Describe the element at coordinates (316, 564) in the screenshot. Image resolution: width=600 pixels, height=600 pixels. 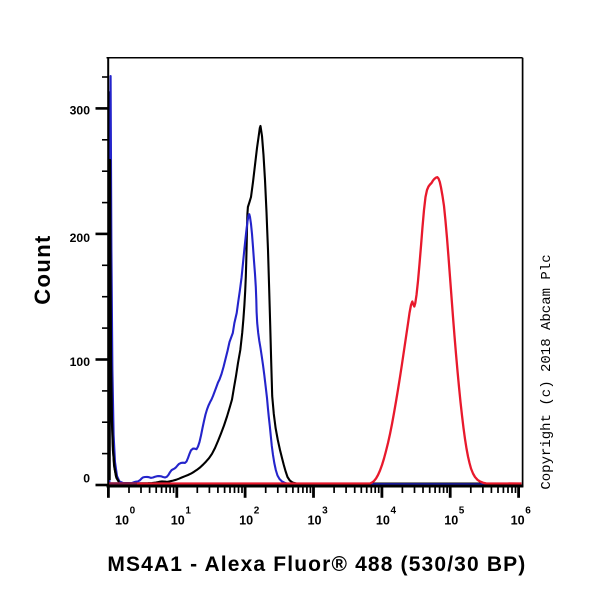
I see `svg-text:MS4A1 - Alexa Fluor® 488 (530/: MS4A1 - Alexa Fluor® 488 (530/30 BP)` at that location.